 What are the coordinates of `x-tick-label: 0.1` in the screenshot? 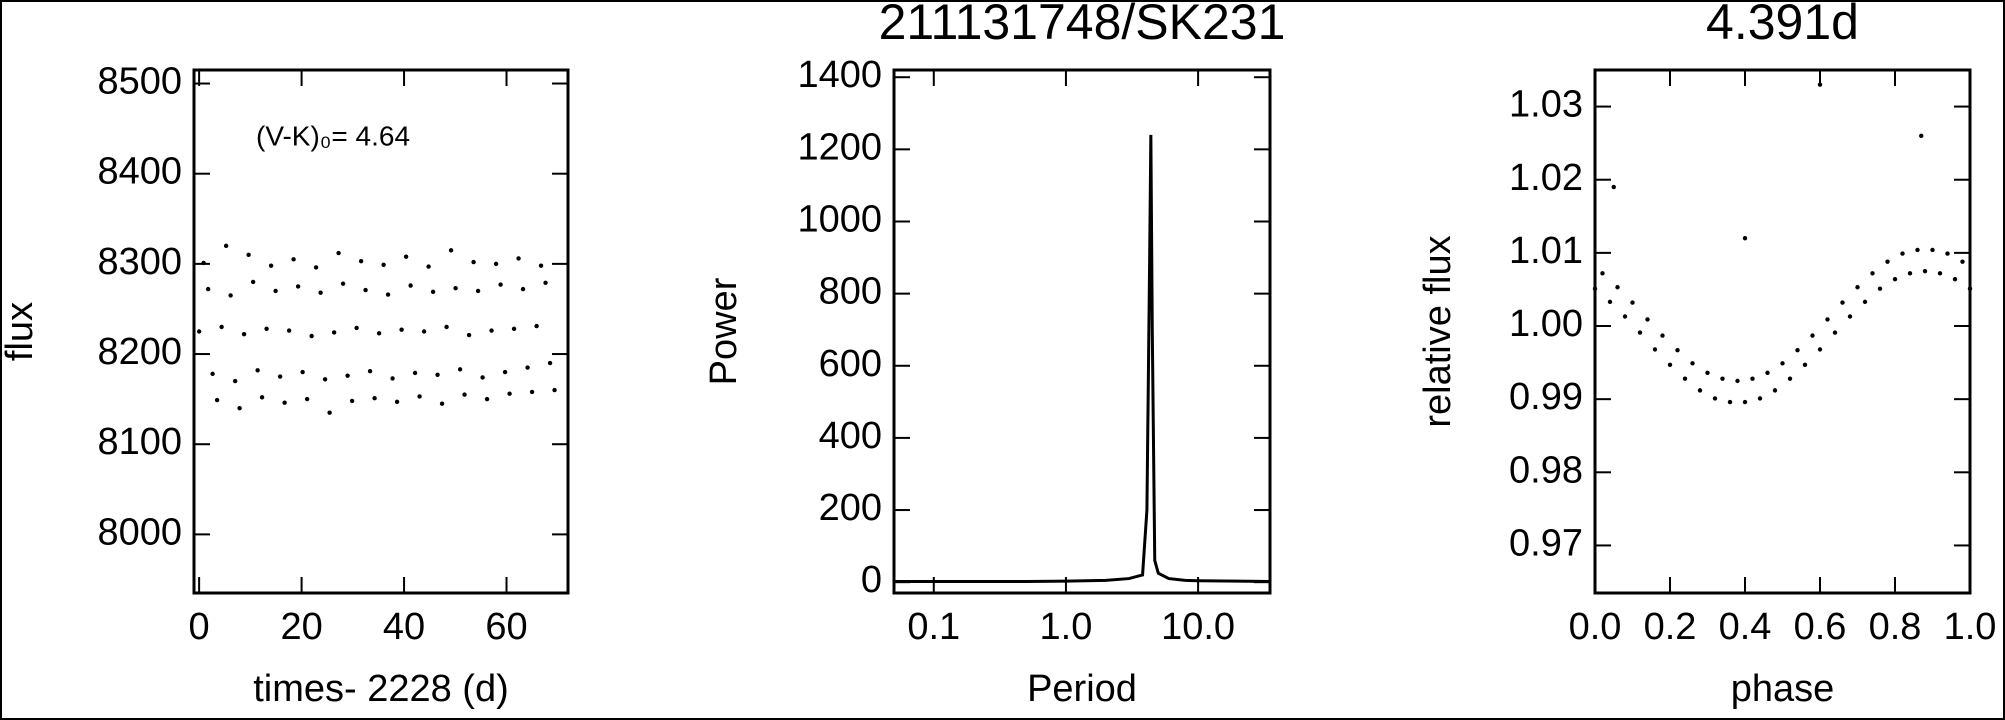 It's located at (933, 627).